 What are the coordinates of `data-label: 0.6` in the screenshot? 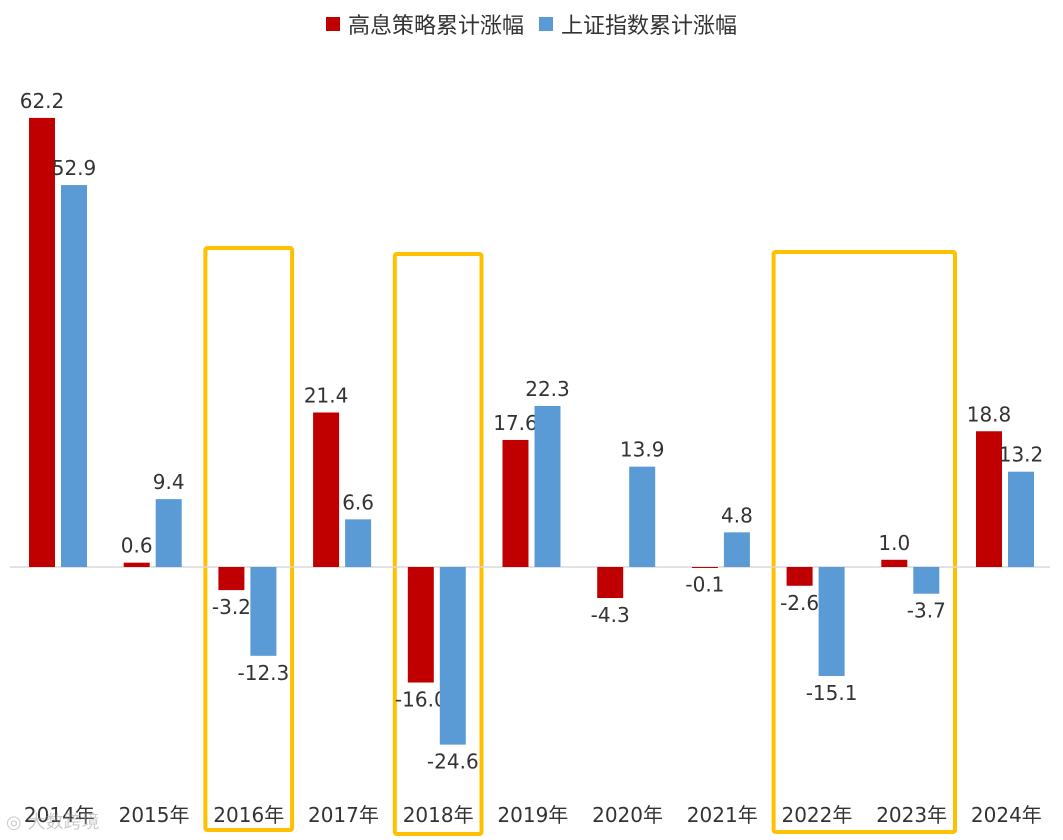 It's located at (137, 546).